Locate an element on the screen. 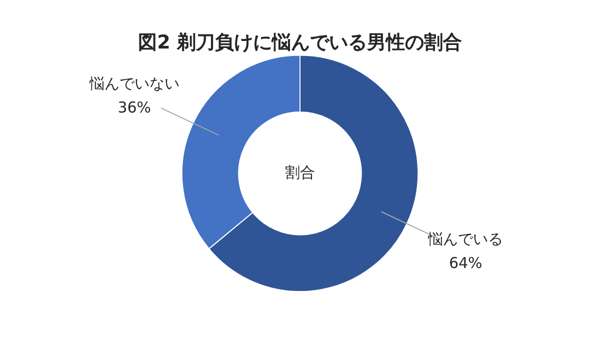 The image size is (600, 337). data-label: 36% is located at coordinates (135, 107).